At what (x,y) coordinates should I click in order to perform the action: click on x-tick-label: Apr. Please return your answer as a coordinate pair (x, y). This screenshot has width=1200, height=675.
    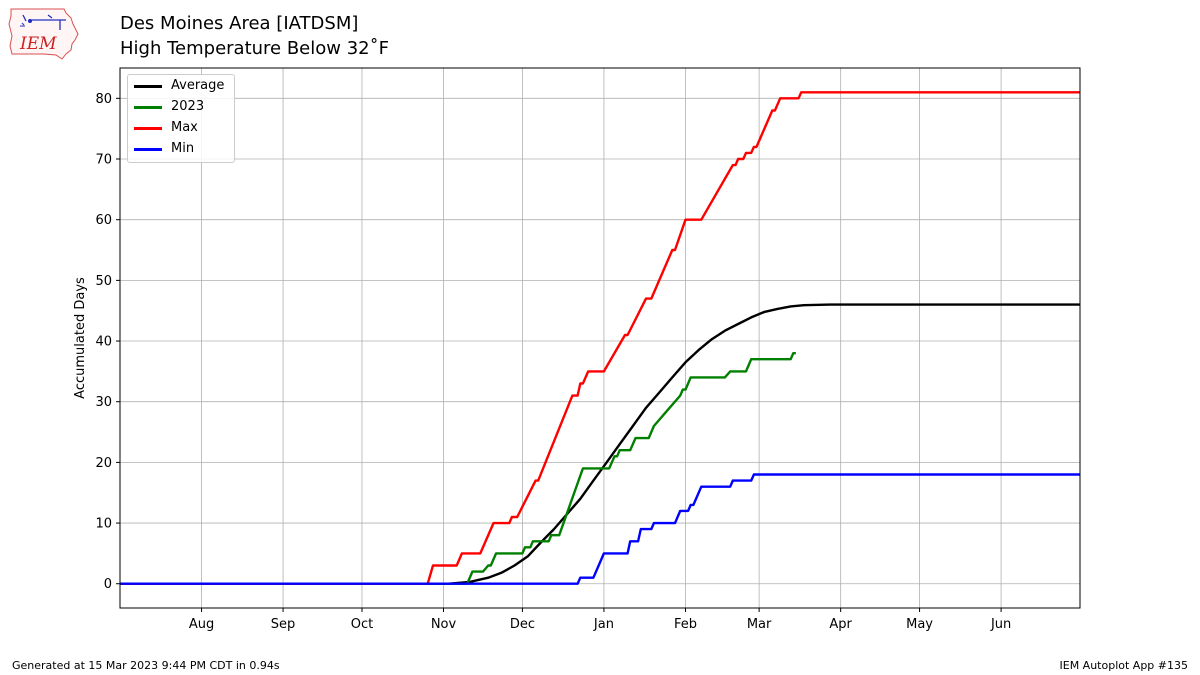
    Looking at the image, I should click on (840, 624).